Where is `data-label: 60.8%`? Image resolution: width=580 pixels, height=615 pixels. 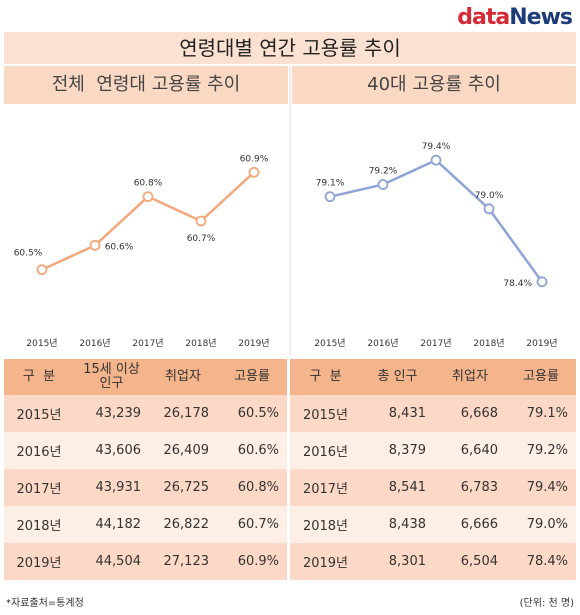
data-label: 60.8% is located at coordinates (148, 184).